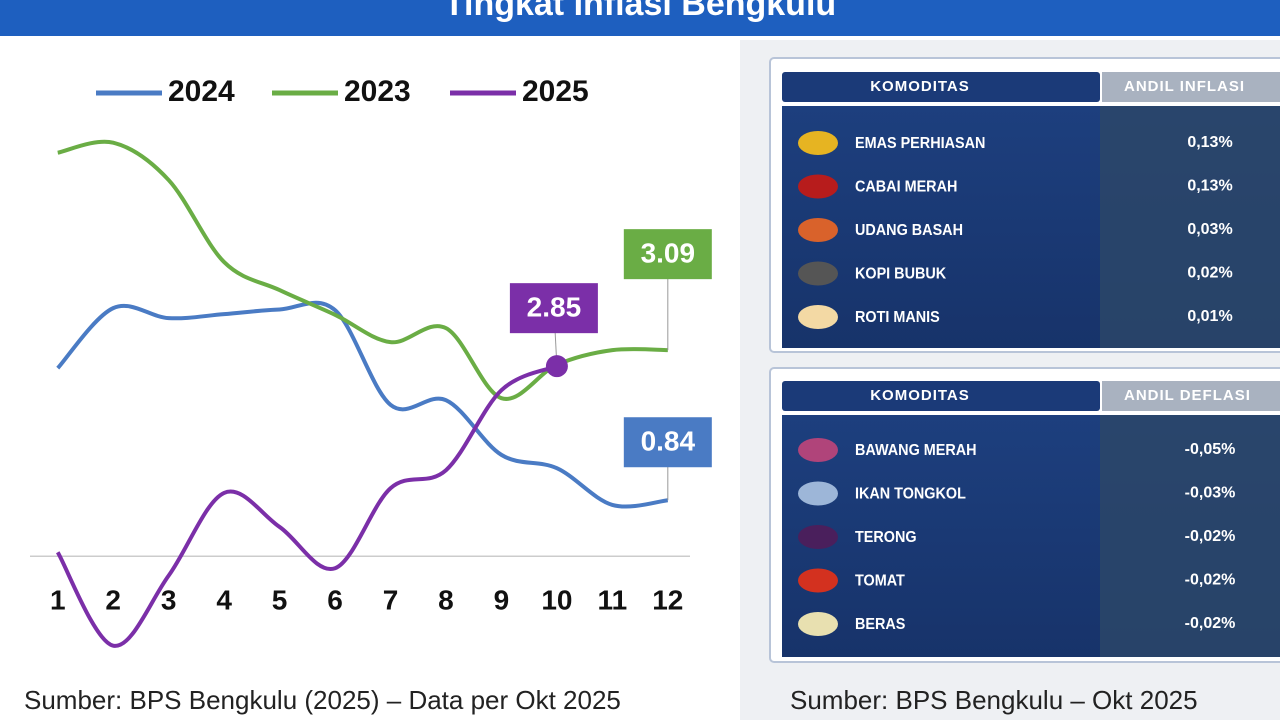 The height and width of the screenshot is (725, 1280). I want to click on commodity-value: 0,03%, so click(1209, 229).